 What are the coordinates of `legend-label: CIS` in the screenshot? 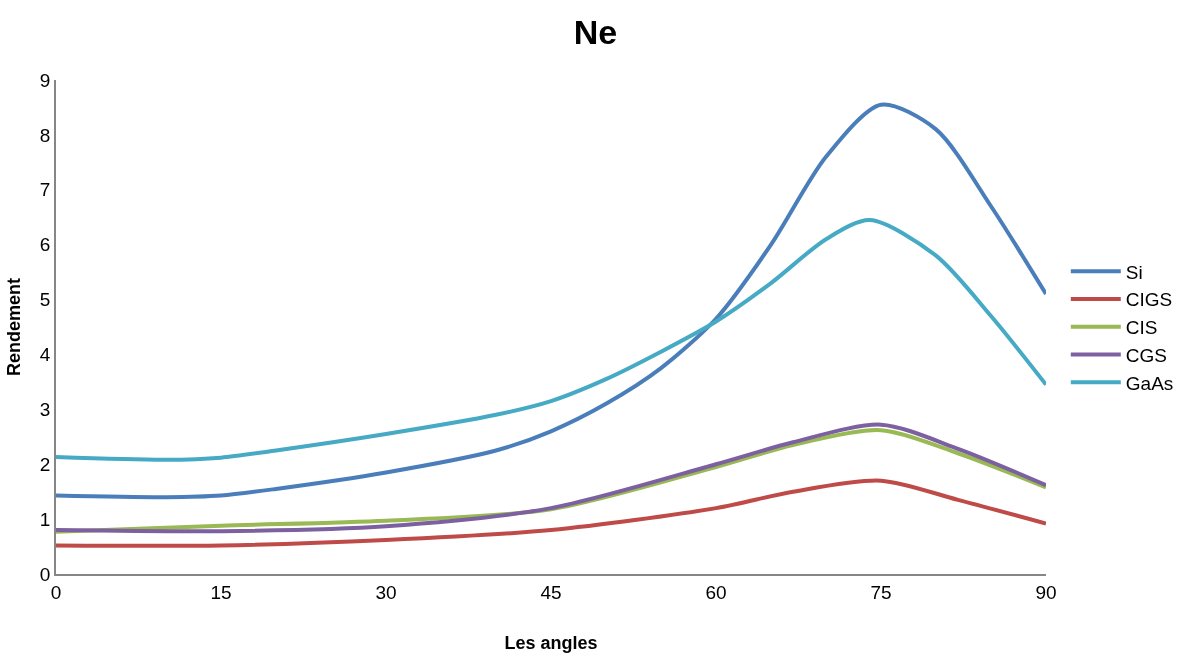 It's located at (1141, 328).